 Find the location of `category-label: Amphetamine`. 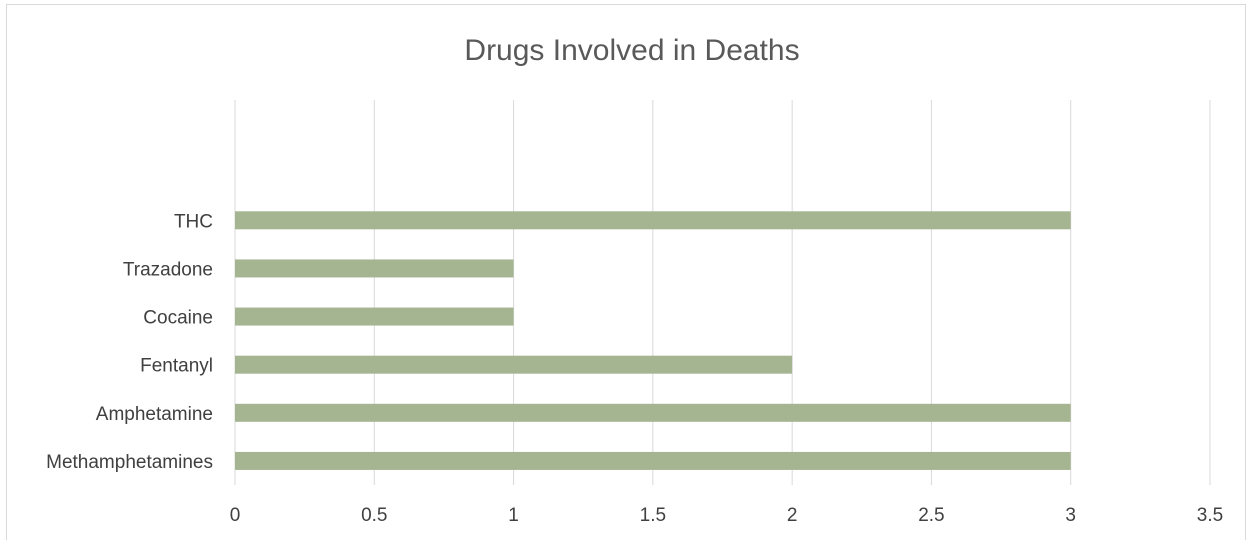

category-label: Amphetamine is located at coordinates (154, 414).